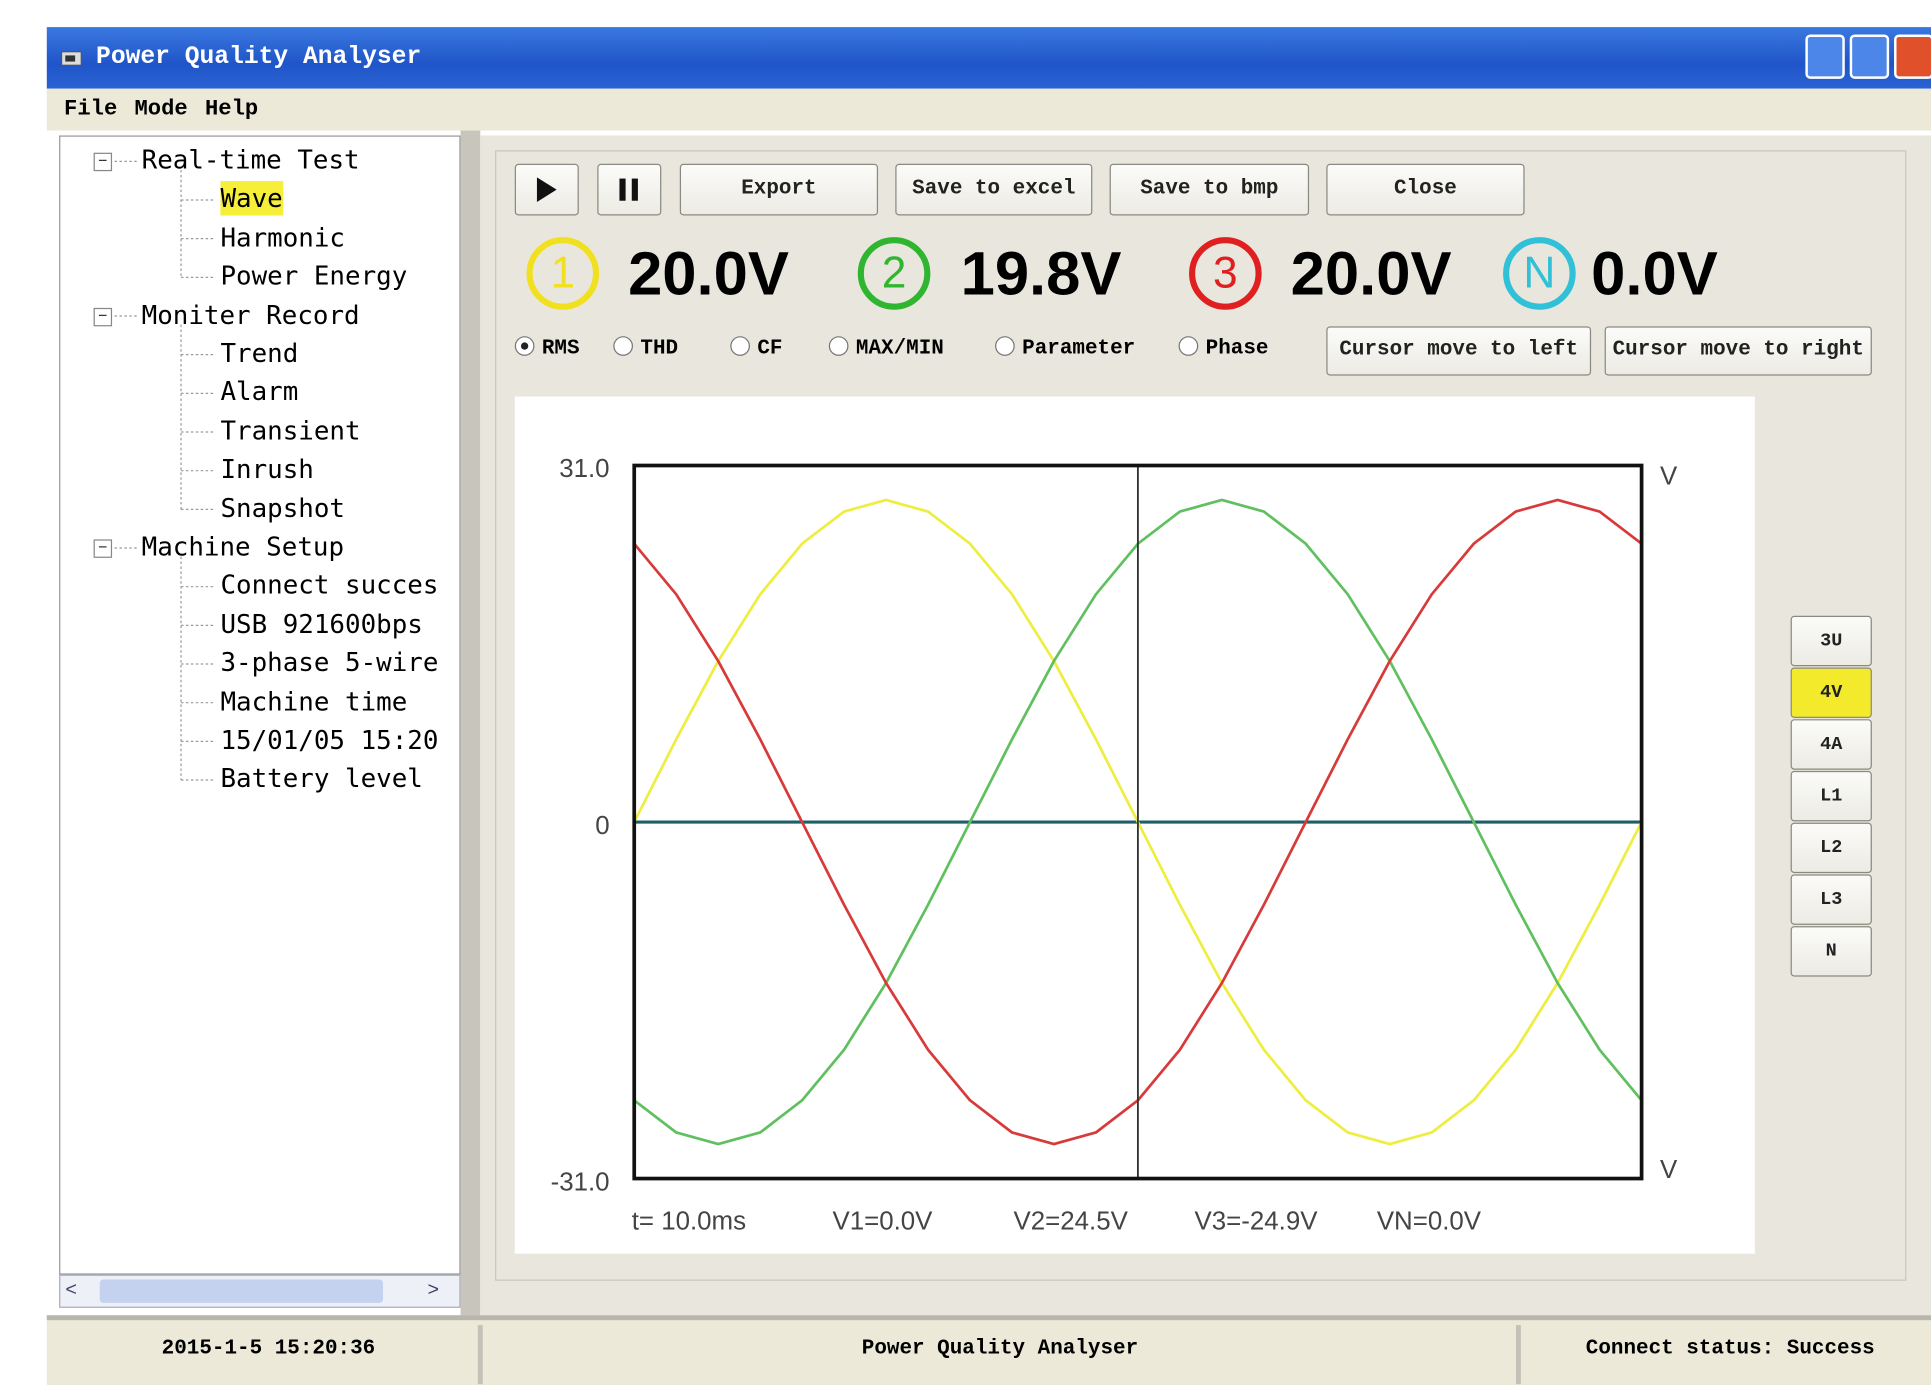  What do you see at coordinates (1041, 273) in the screenshot?
I see `channel-value: 19.8V` at bounding box center [1041, 273].